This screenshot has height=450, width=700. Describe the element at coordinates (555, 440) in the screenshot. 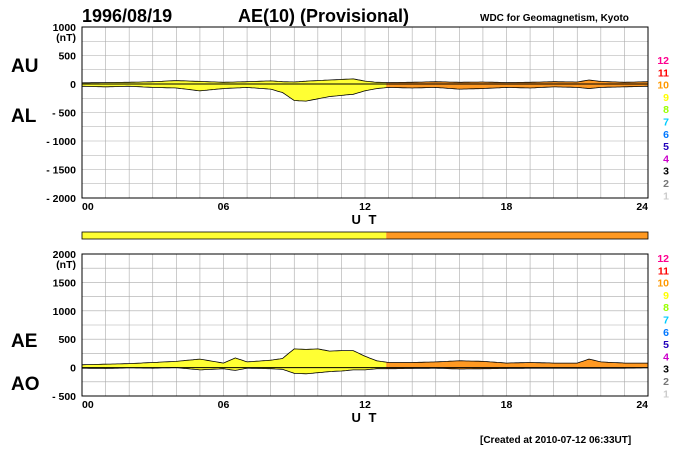

I see `created-label: [Created at 2010-07-12 06:33UT]` at that location.